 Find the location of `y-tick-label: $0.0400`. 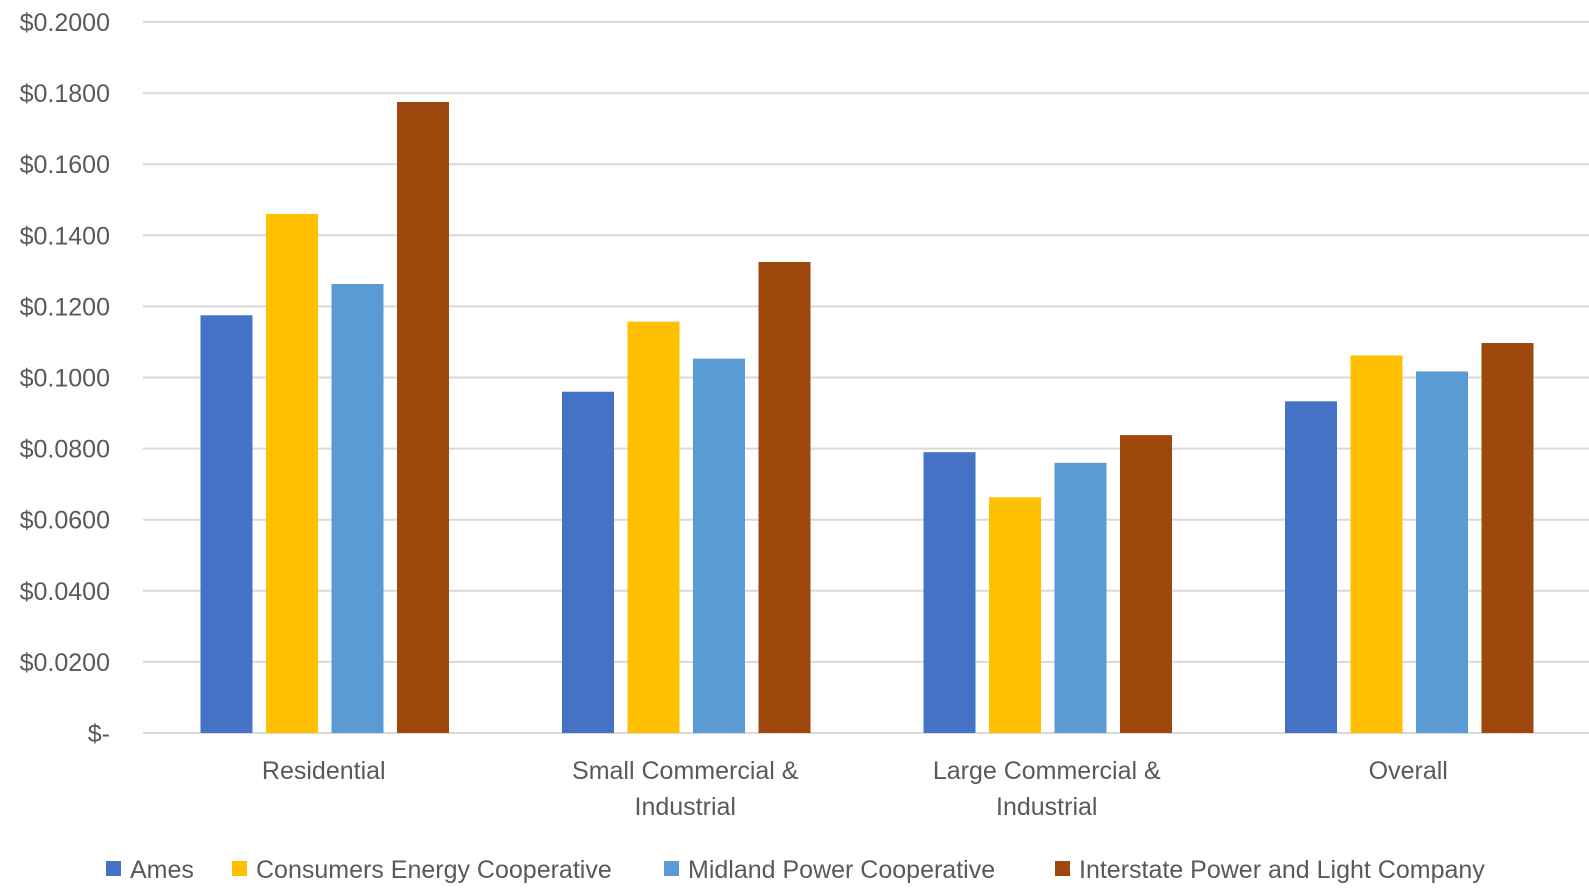

y-tick-label: $0.0400 is located at coordinates (65, 592).